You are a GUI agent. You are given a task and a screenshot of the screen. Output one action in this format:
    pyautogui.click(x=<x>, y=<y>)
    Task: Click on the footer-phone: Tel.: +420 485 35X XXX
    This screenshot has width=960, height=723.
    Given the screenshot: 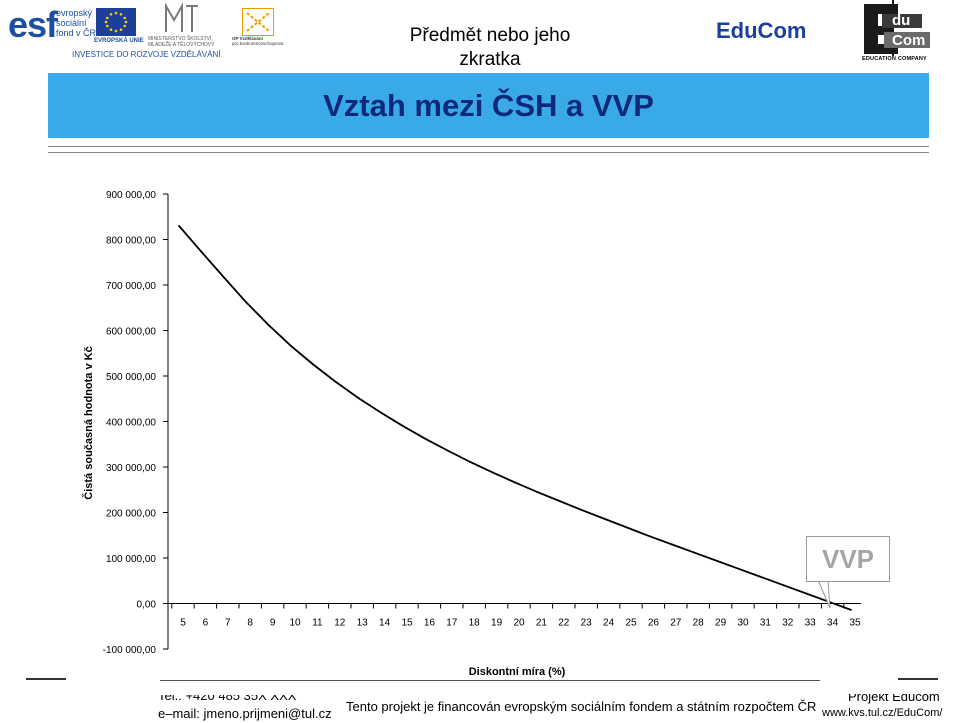 What is the action you would take?
    pyautogui.click(x=227, y=695)
    